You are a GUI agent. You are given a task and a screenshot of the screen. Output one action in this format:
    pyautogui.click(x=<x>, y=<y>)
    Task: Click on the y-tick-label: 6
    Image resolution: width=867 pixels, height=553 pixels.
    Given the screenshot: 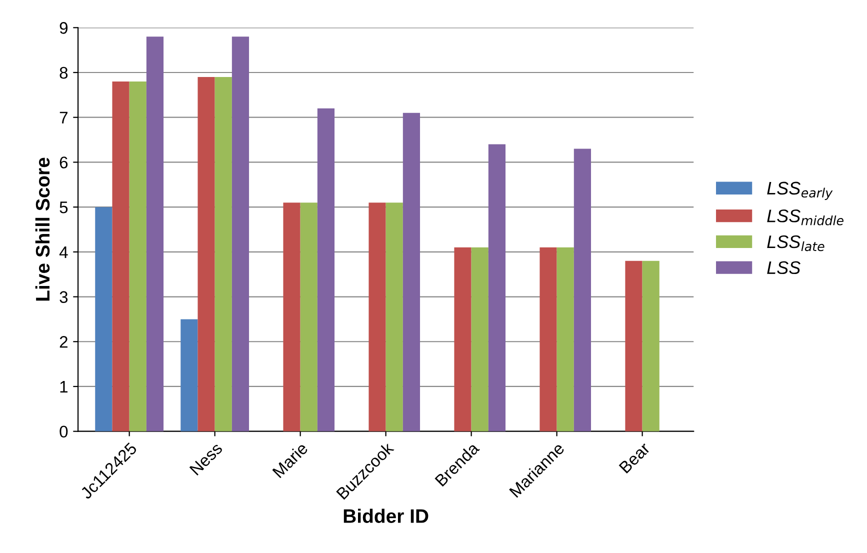 What is the action you would take?
    pyautogui.click(x=64, y=162)
    